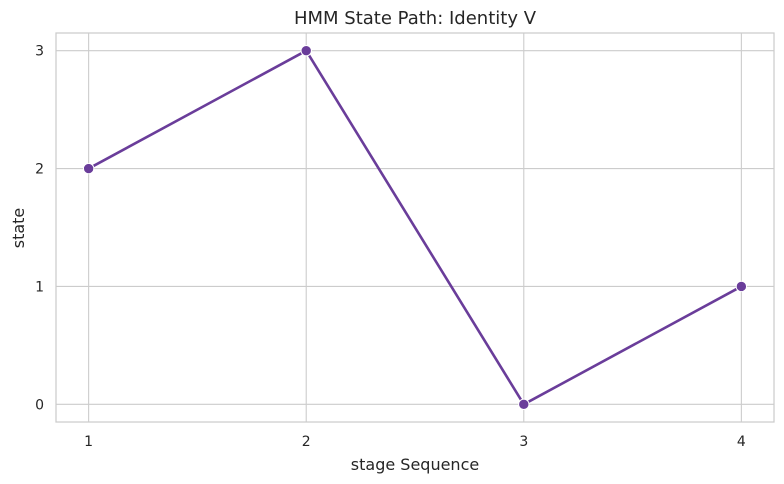  What do you see at coordinates (523, 442) in the screenshot?
I see `x-tick-label: 3` at bounding box center [523, 442].